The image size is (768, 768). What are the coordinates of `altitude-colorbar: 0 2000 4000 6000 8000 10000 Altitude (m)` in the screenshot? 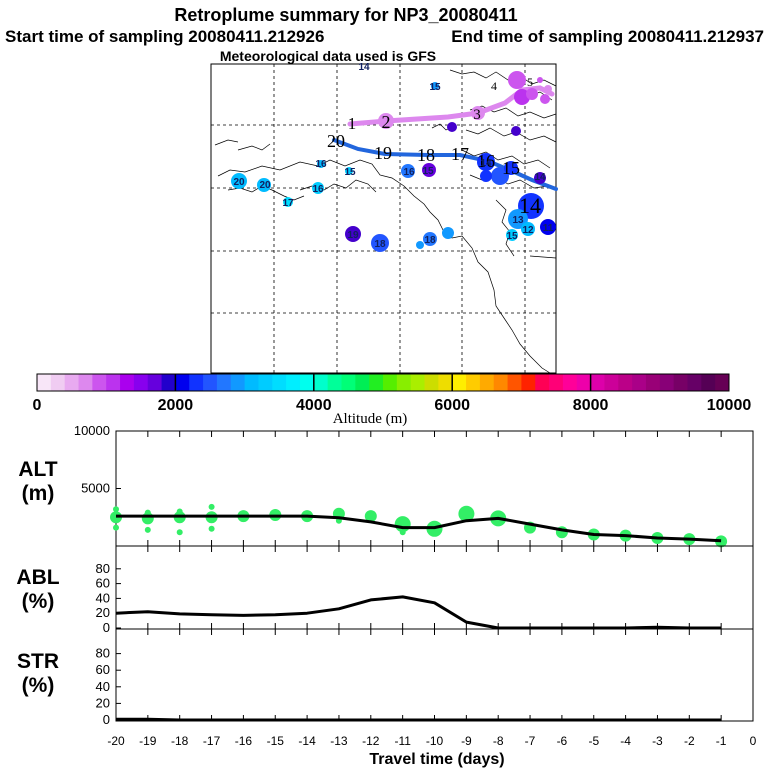 It's located at (392, 400).